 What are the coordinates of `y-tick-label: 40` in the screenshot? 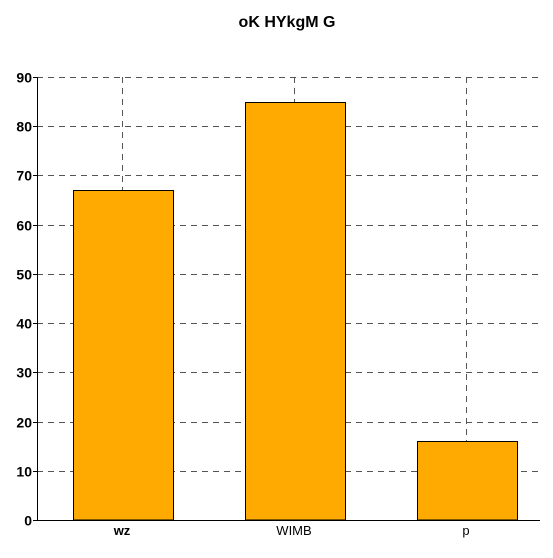 It's located at (24, 324).